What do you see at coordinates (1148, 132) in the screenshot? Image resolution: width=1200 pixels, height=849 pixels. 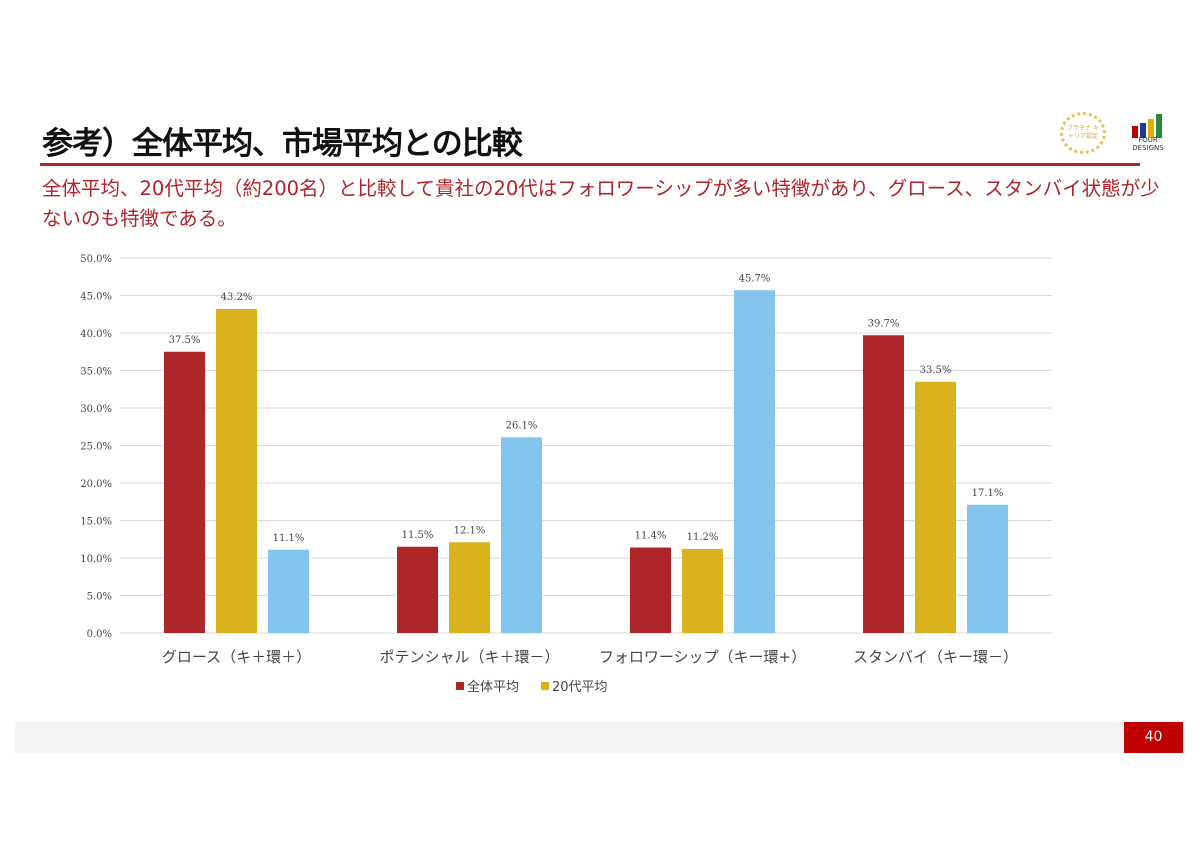 I see `four-designs-logo: FOUR DESIGNS` at bounding box center [1148, 132].